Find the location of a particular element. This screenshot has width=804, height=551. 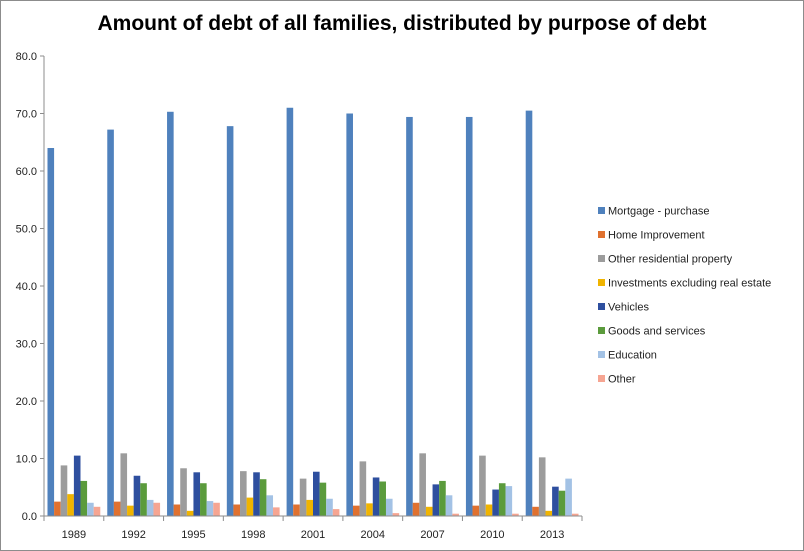

legend-label: Home Improvement is located at coordinates (656, 236).